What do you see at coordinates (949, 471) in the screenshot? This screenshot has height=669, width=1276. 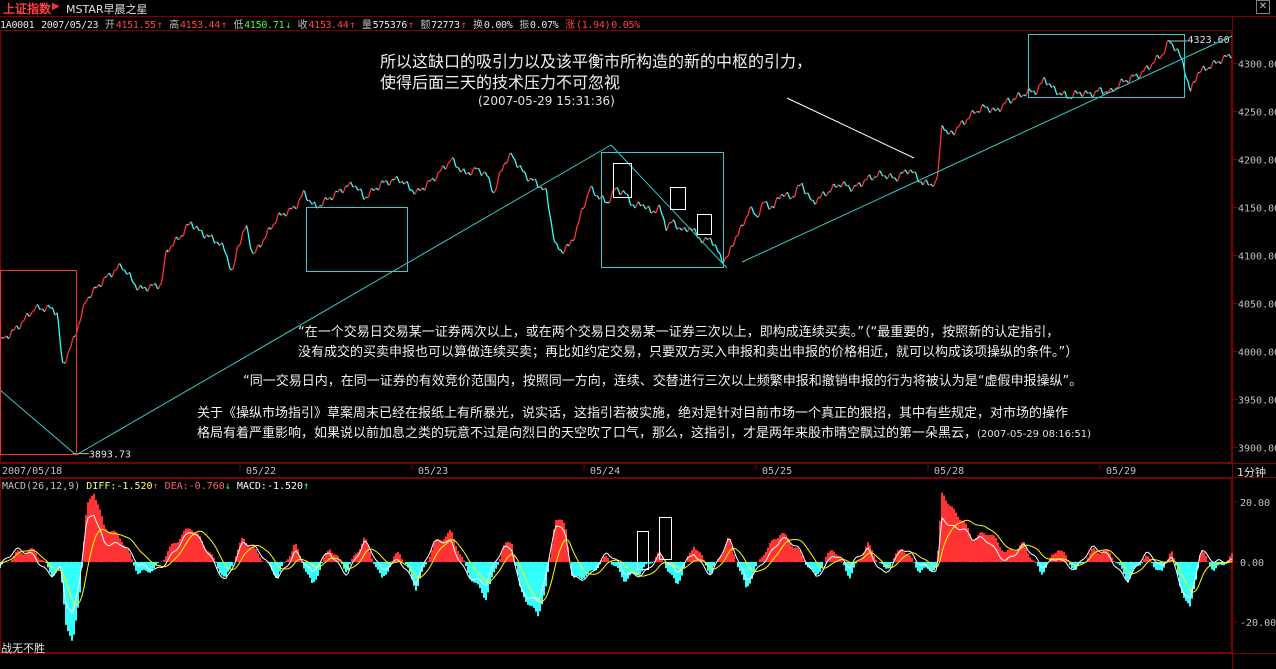 I see `date-label: 05/28` at bounding box center [949, 471].